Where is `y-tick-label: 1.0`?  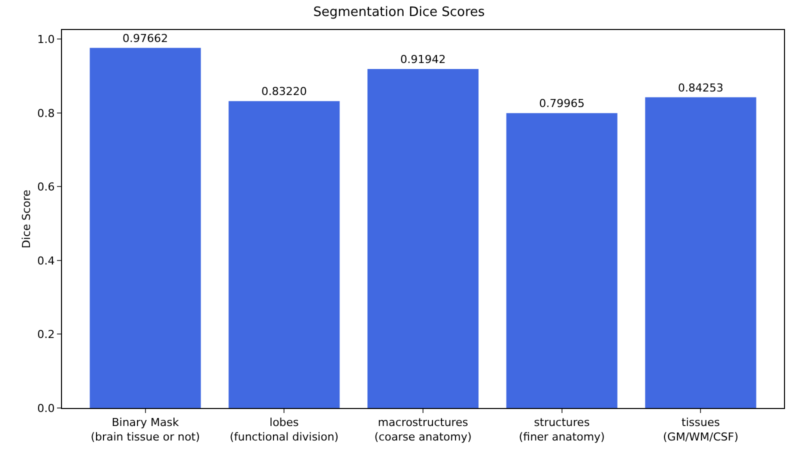
y-tick-label: 1.0 is located at coordinates (46, 39).